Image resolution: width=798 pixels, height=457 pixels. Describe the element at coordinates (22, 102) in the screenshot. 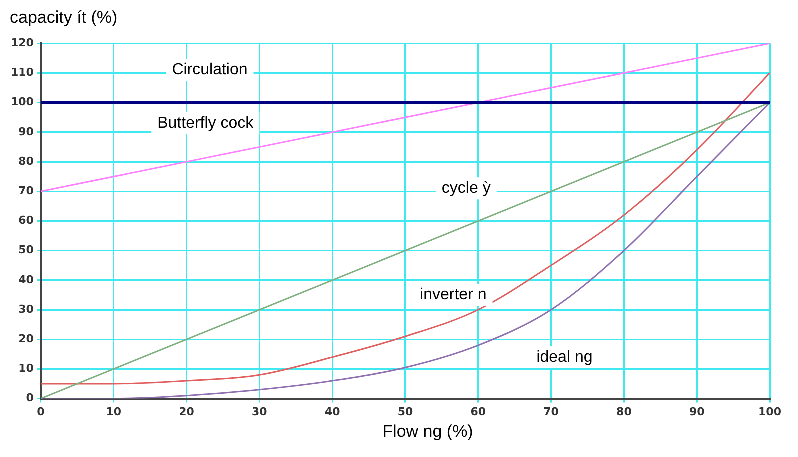

I see `y-tick-label: 100` at that location.